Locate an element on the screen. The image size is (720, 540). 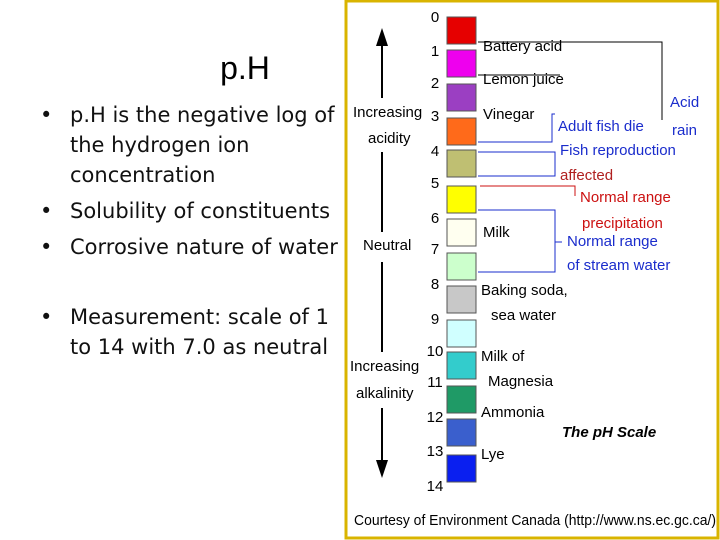
ph-number: 0 is located at coordinates (435, 17).